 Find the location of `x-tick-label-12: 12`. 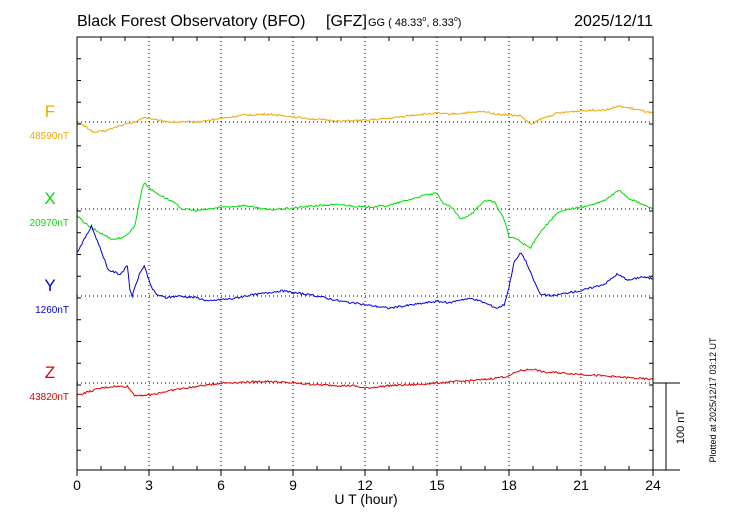

x-tick-label-12: 12 is located at coordinates (365, 485).